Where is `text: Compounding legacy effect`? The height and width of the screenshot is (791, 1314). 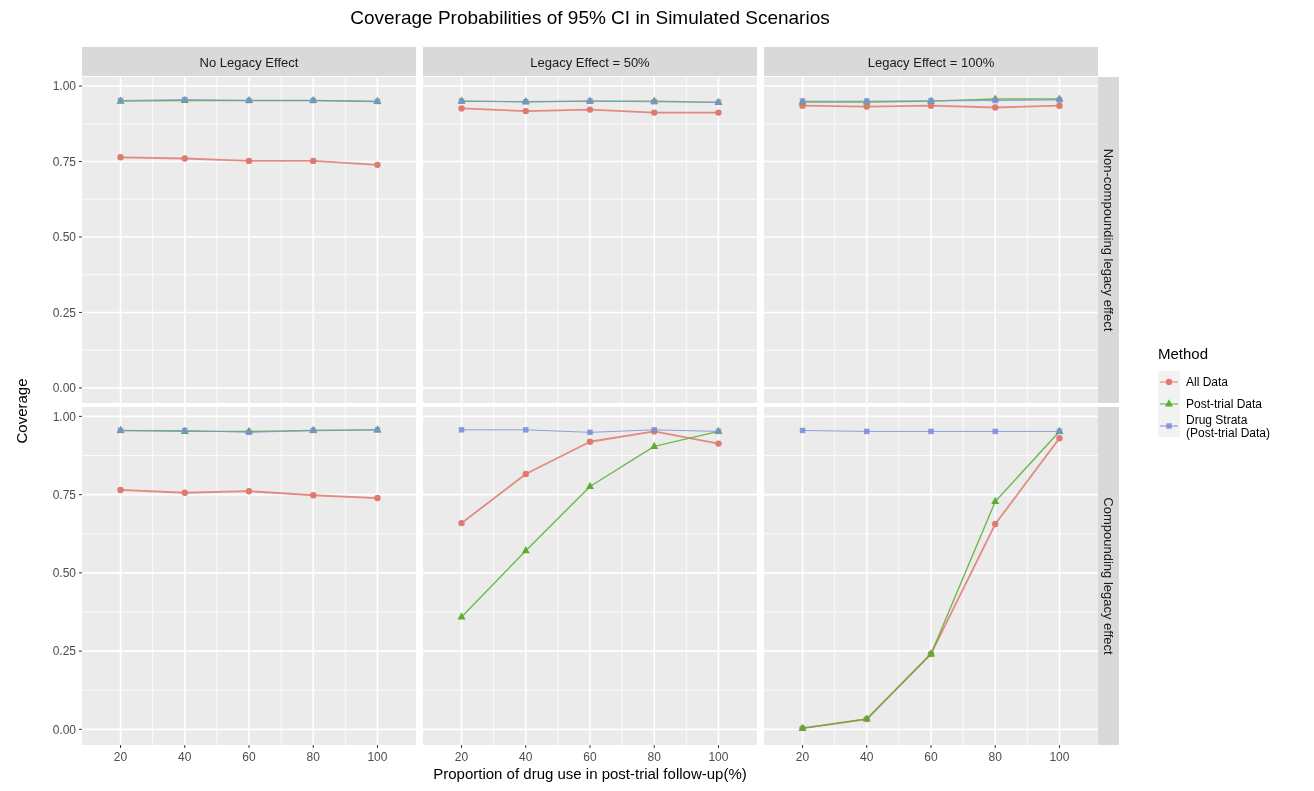
text: Compounding legacy effect is located at coordinates (1109, 576).